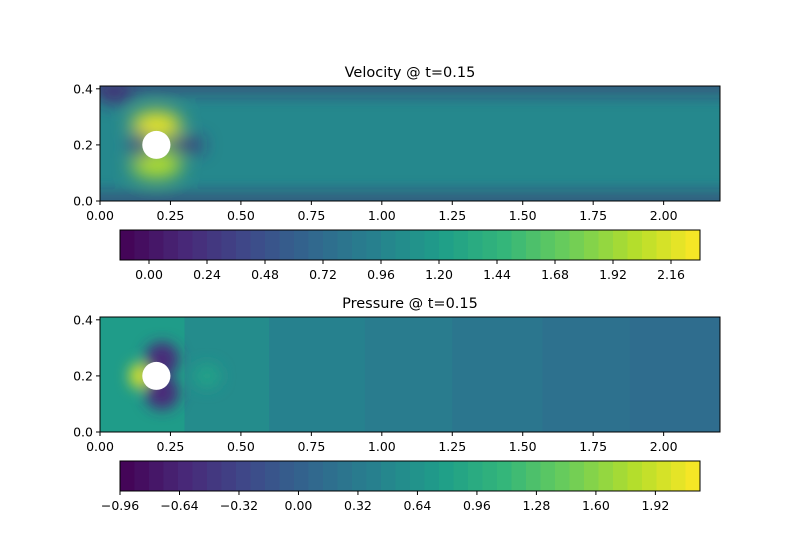 The height and width of the screenshot is (550, 800). Describe the element at coordinates (311, 446) in the screenshot. I see `pressure-x-tick-label-3: 0.75` at that location.